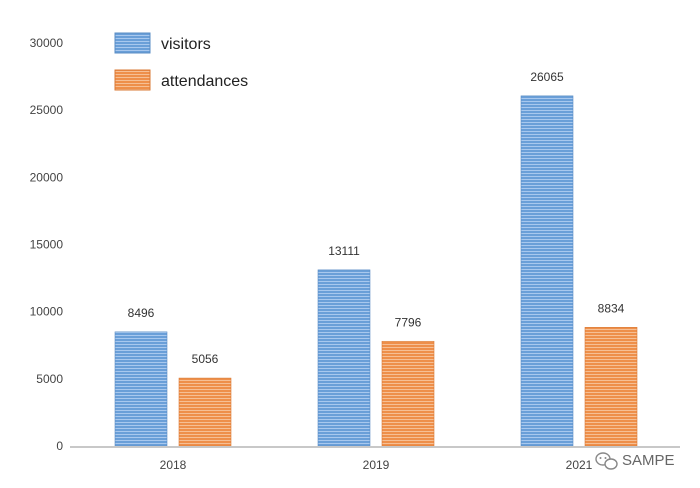  I want to click on legend-swatch-visitors, so click(132, 43).